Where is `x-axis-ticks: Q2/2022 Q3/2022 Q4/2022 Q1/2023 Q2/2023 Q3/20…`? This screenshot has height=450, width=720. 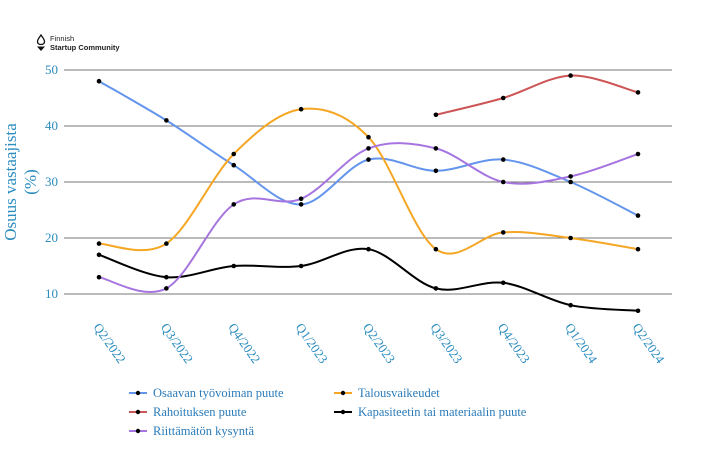 x-axis-ticks: Q2/2022 Q3/2022 Q4/2022 Q1/2023 Q2/2023 Q3/20… is located at coordinates (380, 343).